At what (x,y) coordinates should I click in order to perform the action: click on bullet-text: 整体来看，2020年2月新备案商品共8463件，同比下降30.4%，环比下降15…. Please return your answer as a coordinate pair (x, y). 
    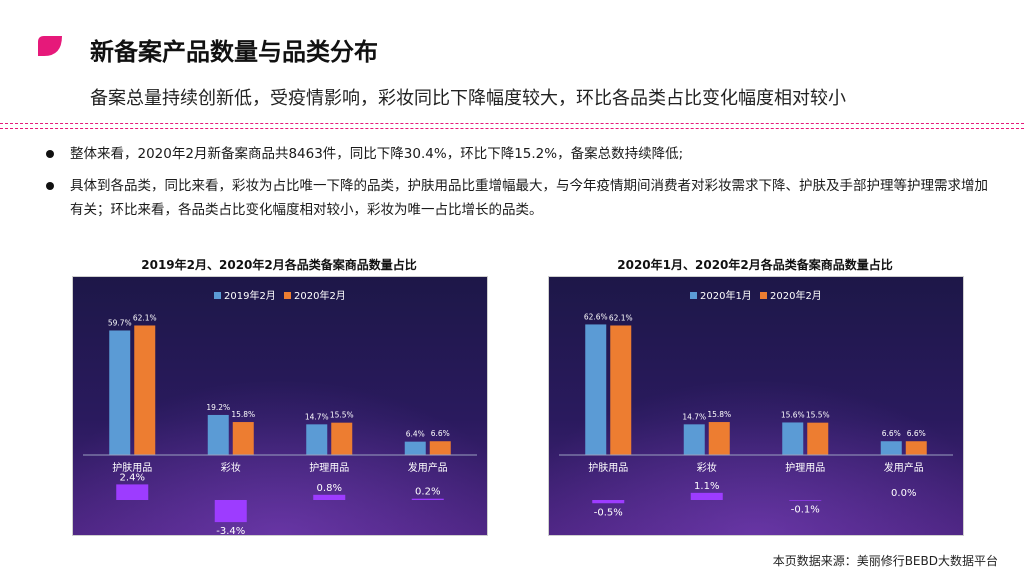
    Looking at the image, I should click on (377, 154).